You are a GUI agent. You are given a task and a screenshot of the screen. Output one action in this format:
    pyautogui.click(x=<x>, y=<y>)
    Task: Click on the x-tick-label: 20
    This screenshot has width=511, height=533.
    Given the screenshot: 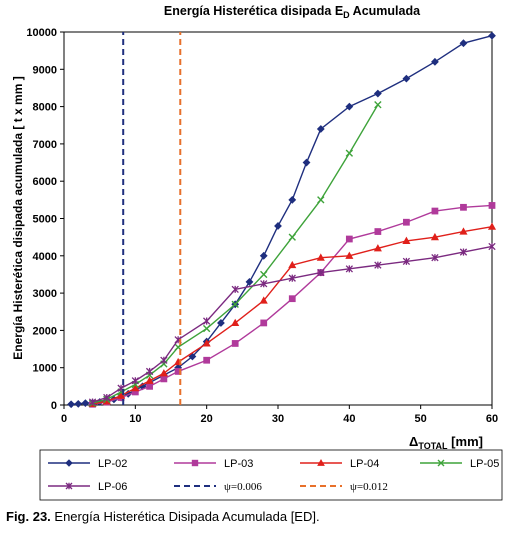 What is the action you would take?
    pyautogui.click(x=207, y=419)
    